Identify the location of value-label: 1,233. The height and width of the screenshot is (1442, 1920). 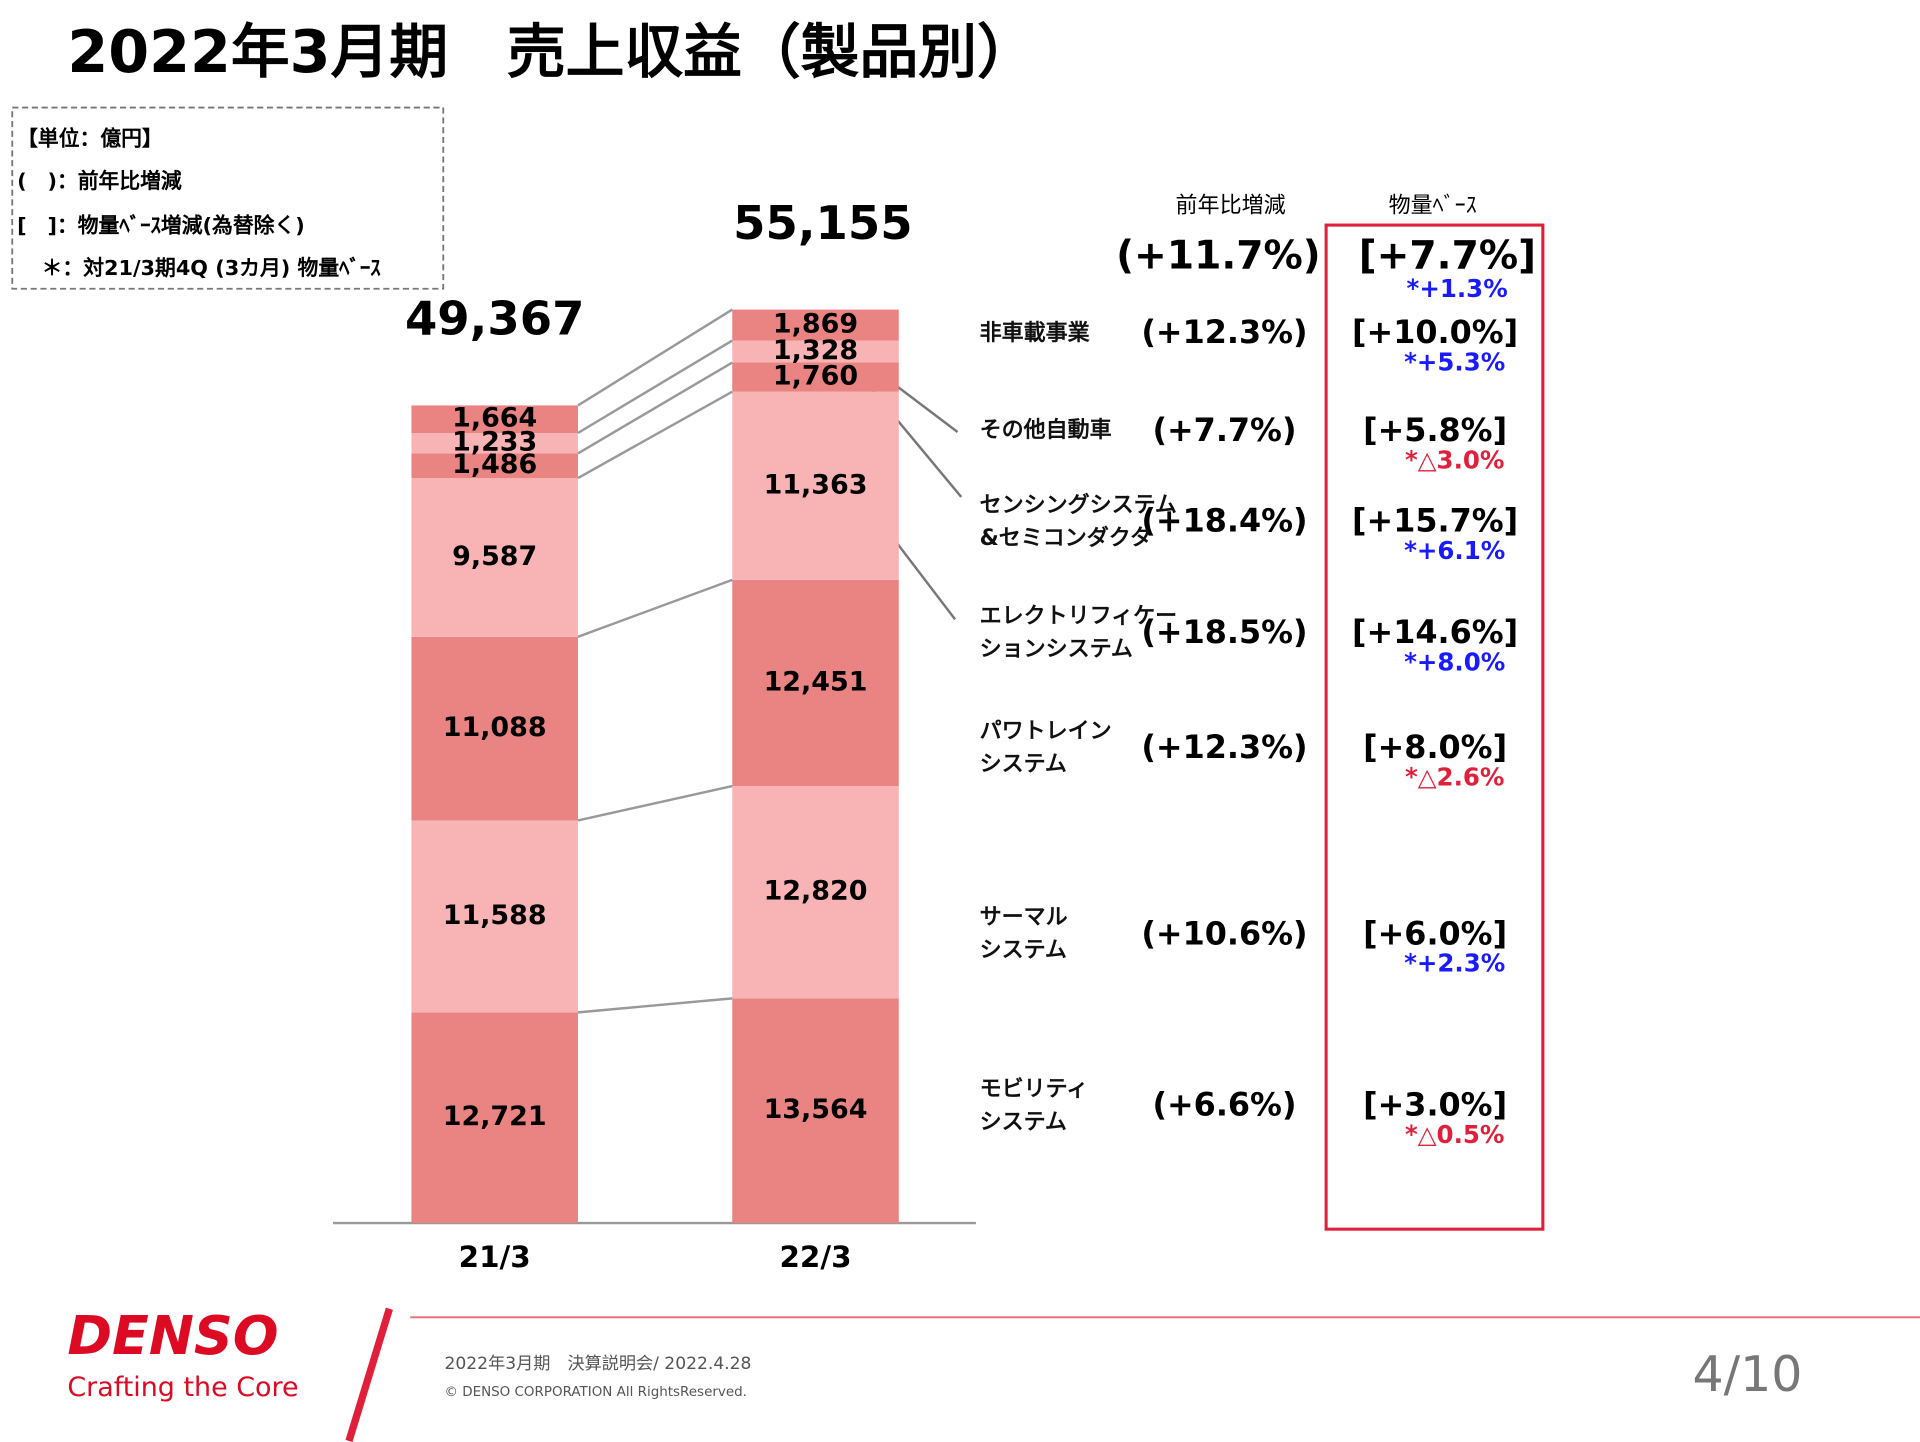
(494, 442).